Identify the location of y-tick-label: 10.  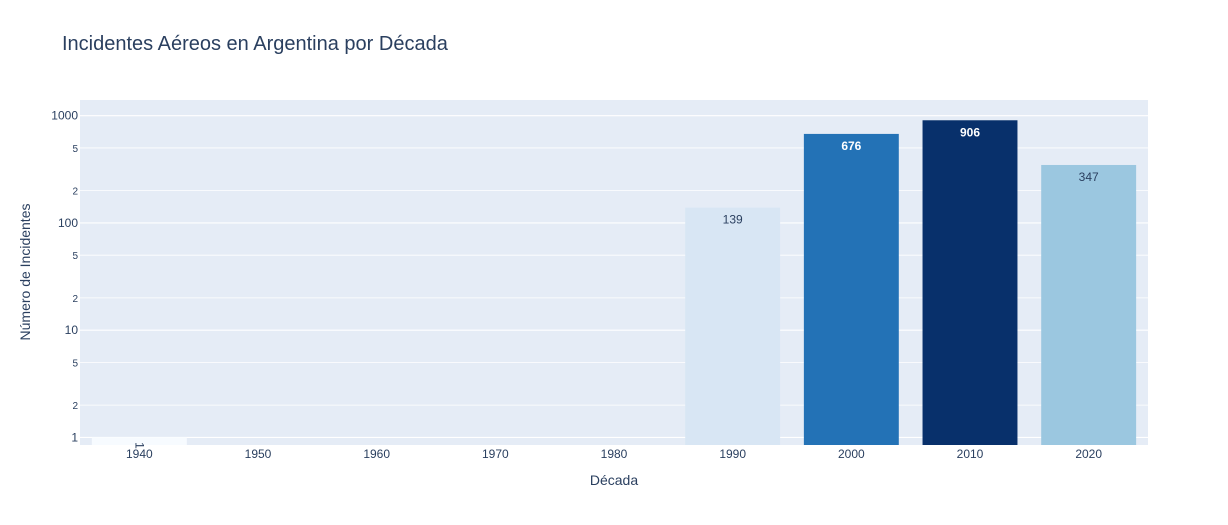
(72, 330).